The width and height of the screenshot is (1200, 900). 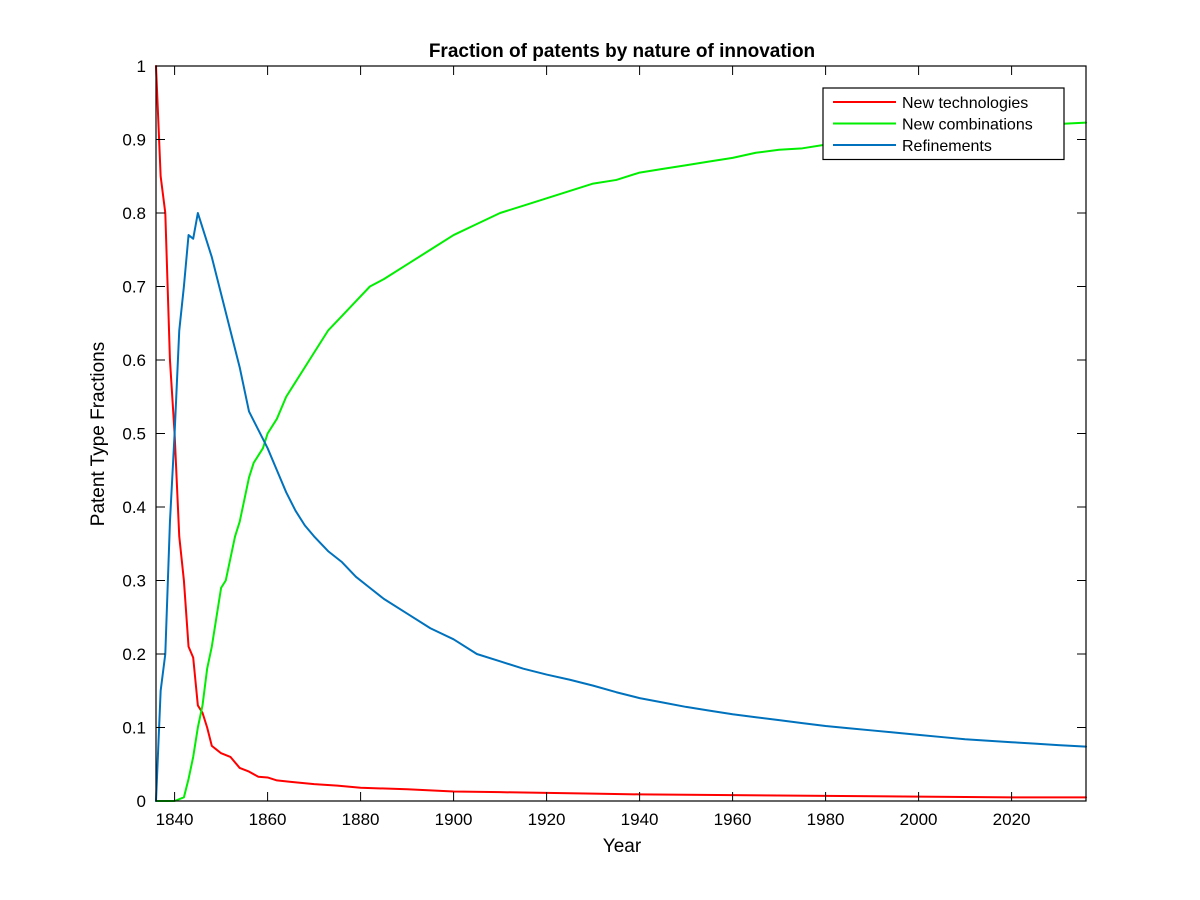 What do you see at coordinates (640, 819) in the screenshot?
I see `x-tick-label: 1940` at bounding box center [640, 819].